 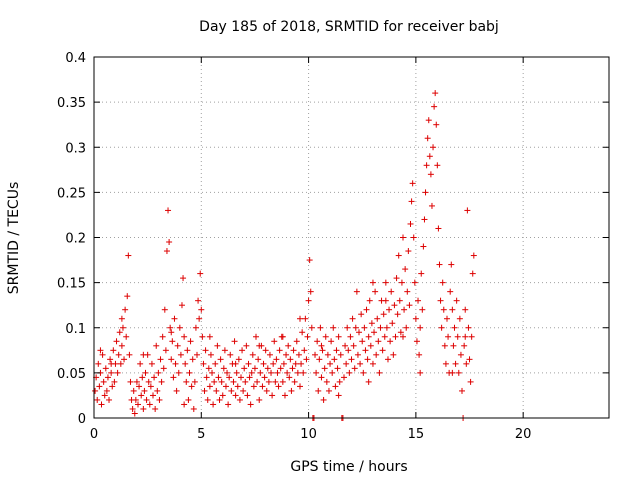 I want to click on y-tick-label: 0.25, so click(x=71, y=193).